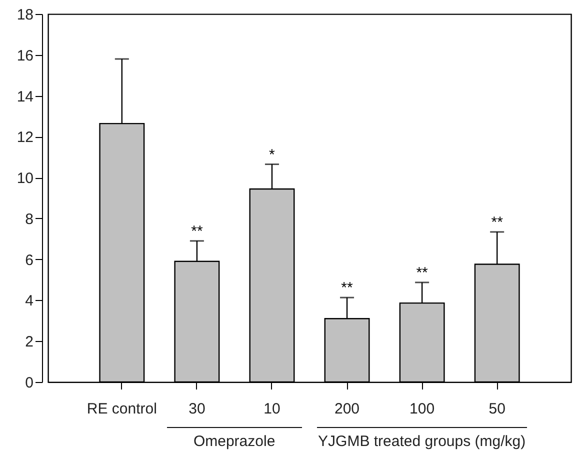  Describe the element at coordinates (234, 441) in the screenshot. I see `text: Omeprazole` at that location.